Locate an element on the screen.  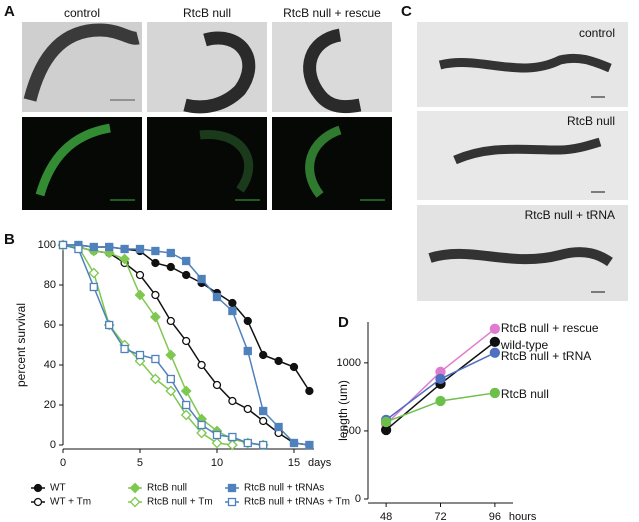
image-label: RtcB null + rescue is located at coordinates (332, 13).